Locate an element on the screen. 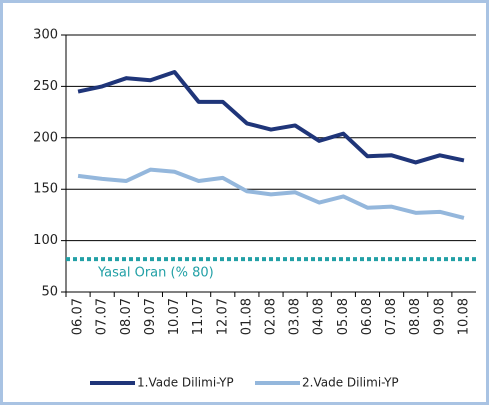  x-tick-label: 10.08 is located at coordinates (463, 316).